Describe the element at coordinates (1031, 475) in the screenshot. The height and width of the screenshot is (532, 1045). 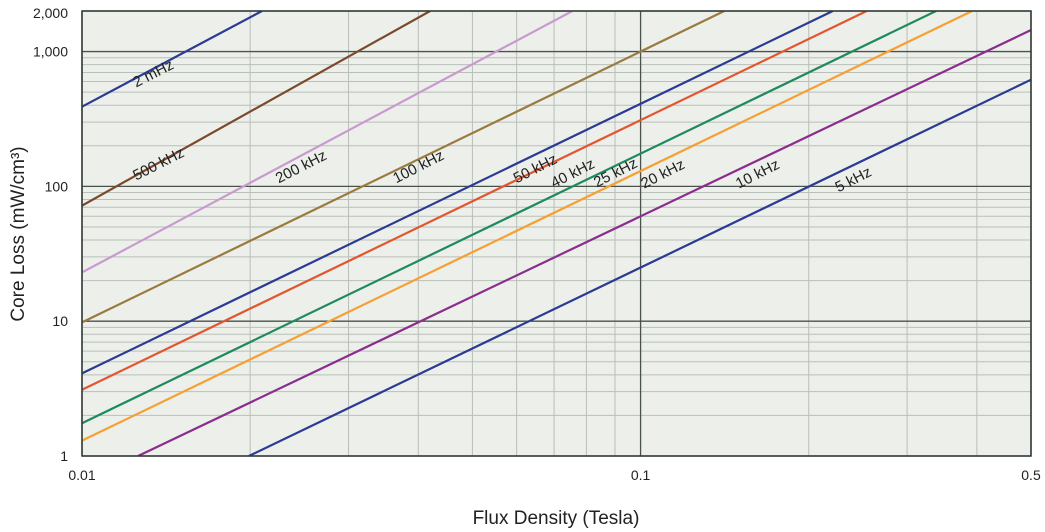
I see `x-tick-label: 0.5` at that location.